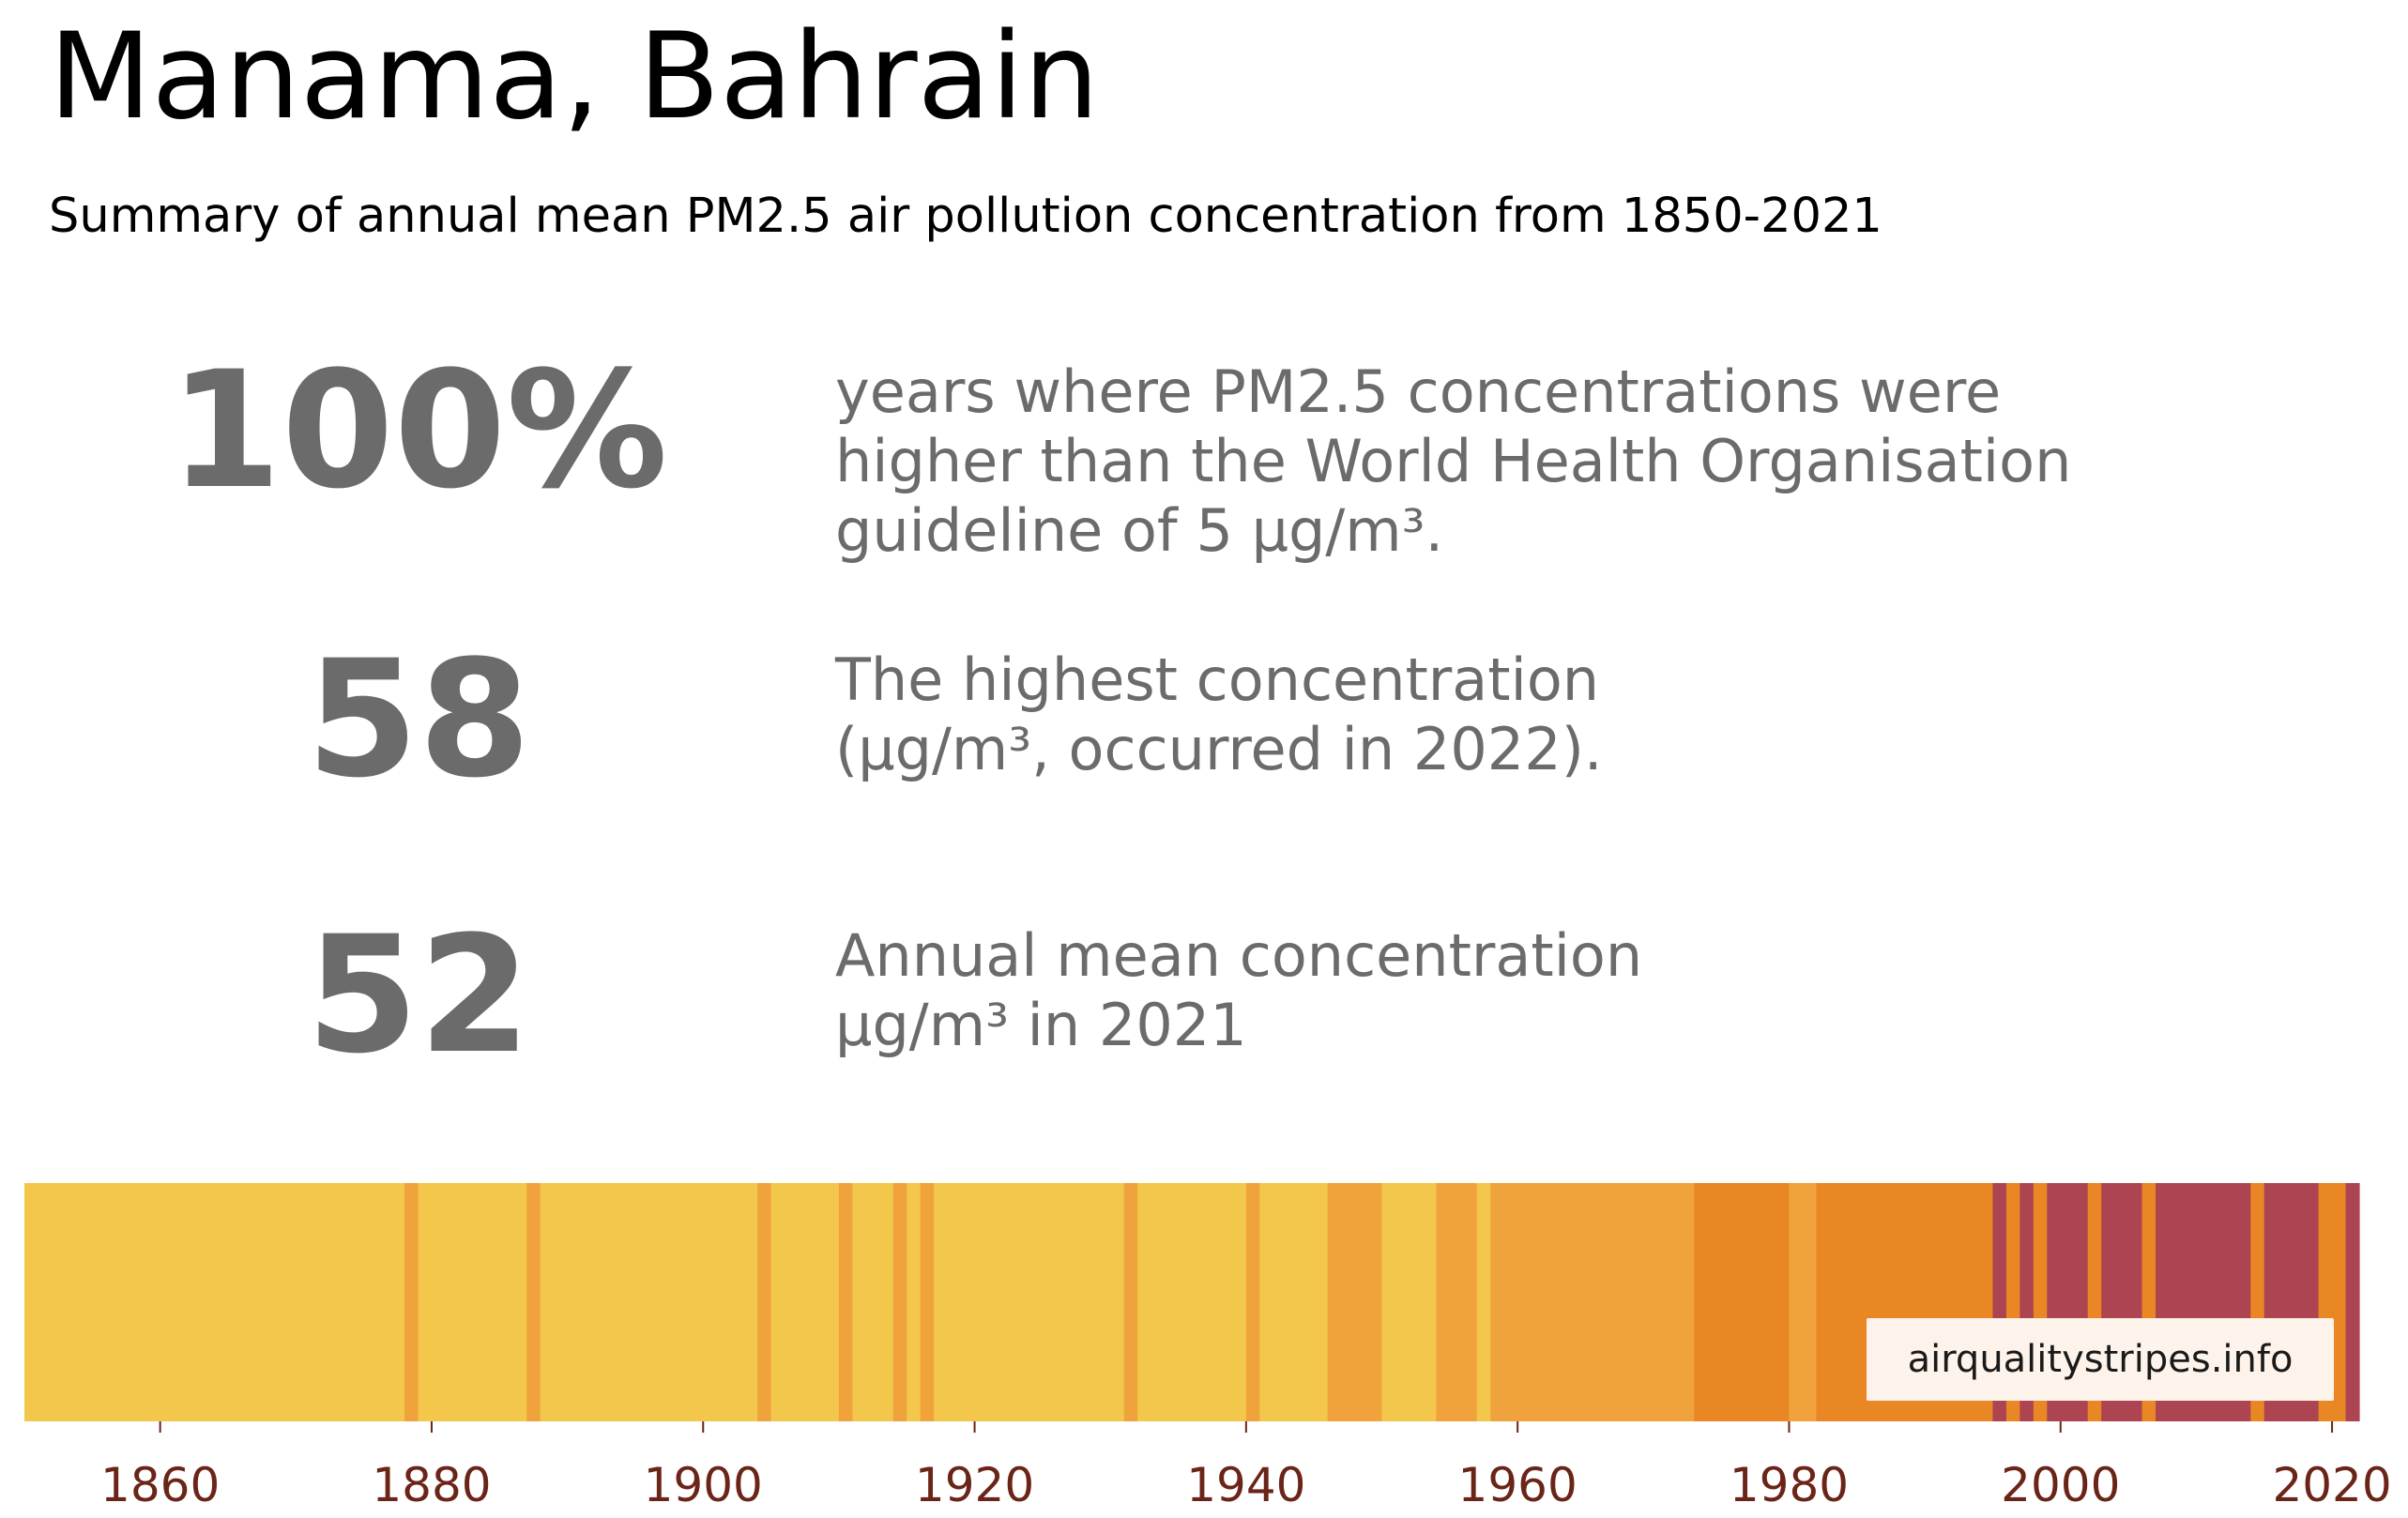 The image size is (2408, 1518). What do you see at coordinates (1789, 1485) in the screenshot?
I see `x-tick-label: 1980` at bounding box center [1789, 1485].